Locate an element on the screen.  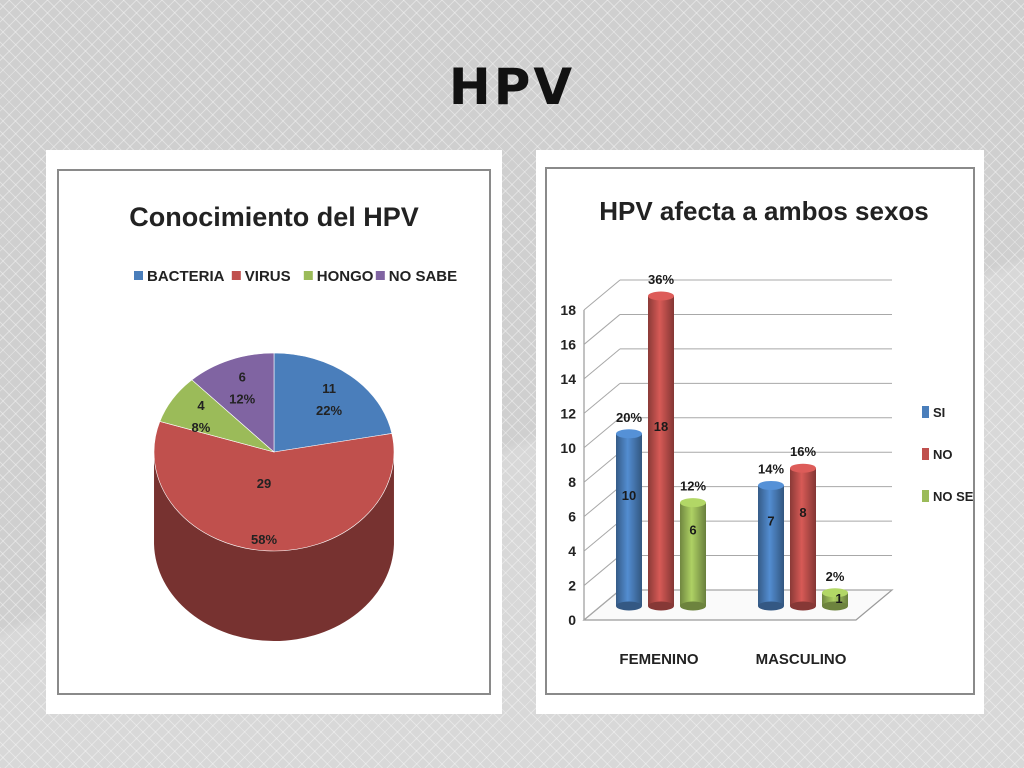
pie-legend-label: HONGO is located at coordinates (345, 276).